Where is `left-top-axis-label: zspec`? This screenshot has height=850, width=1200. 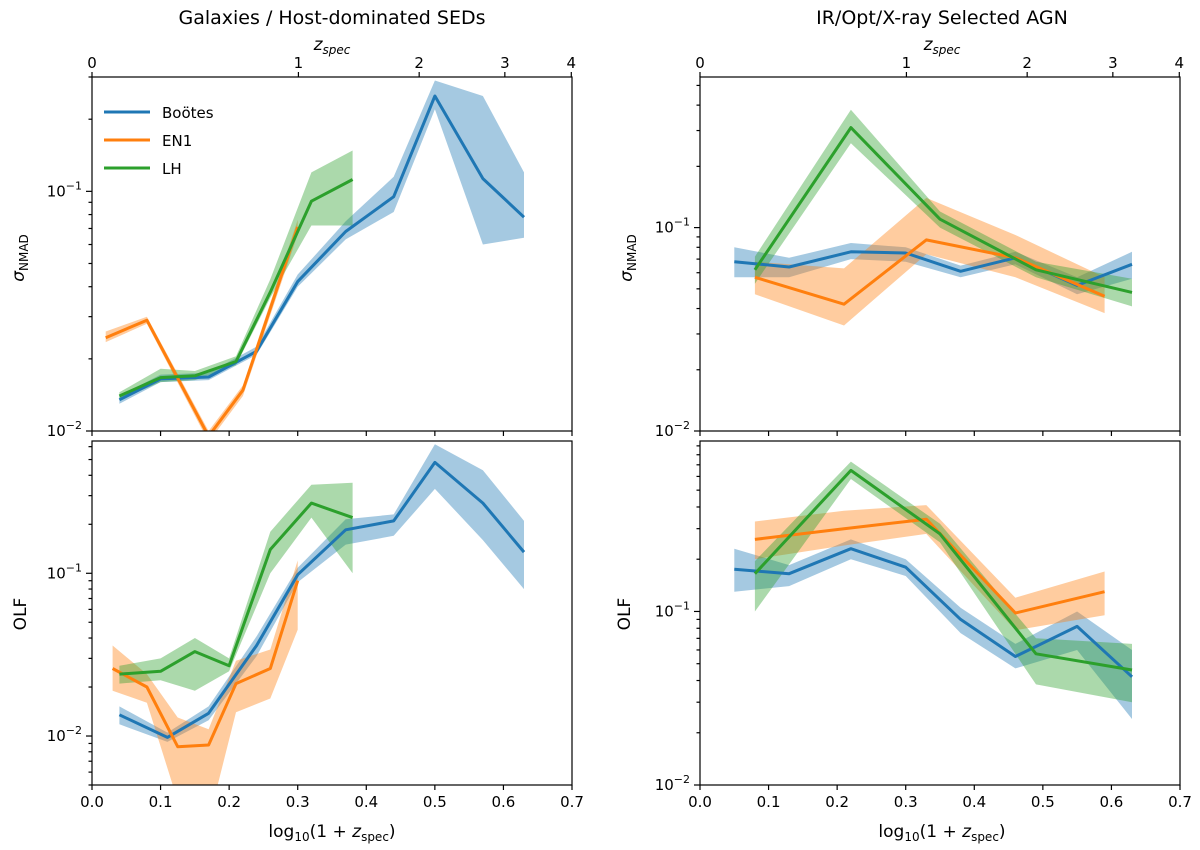 left-top-axis-label: zspec is located at coordinates (332, 46).